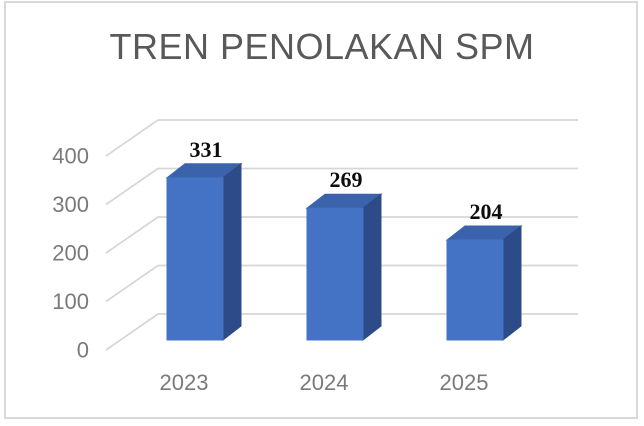 This screenshot has height=426, width=644. I want to click on bar-2025, so click(484, 283).